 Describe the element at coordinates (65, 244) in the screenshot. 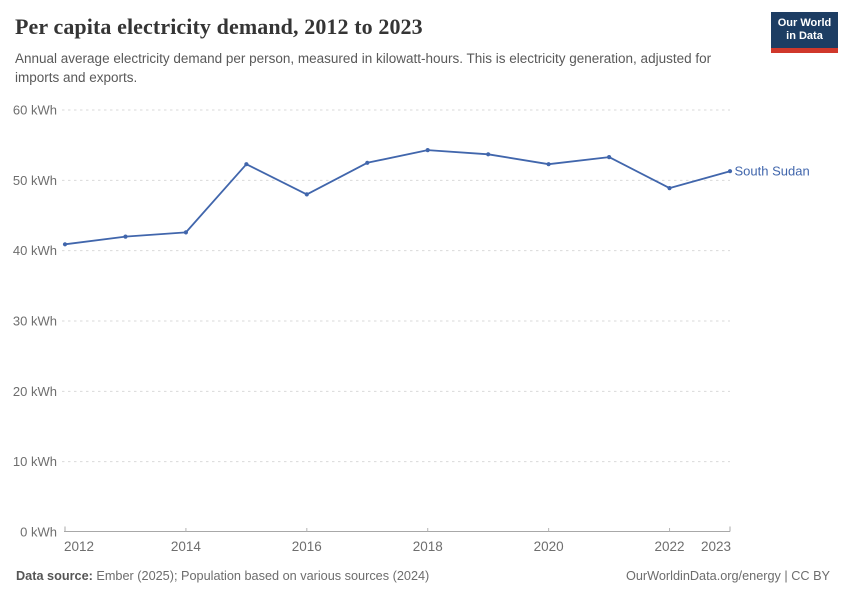

I see `data-point-2012` at that location.